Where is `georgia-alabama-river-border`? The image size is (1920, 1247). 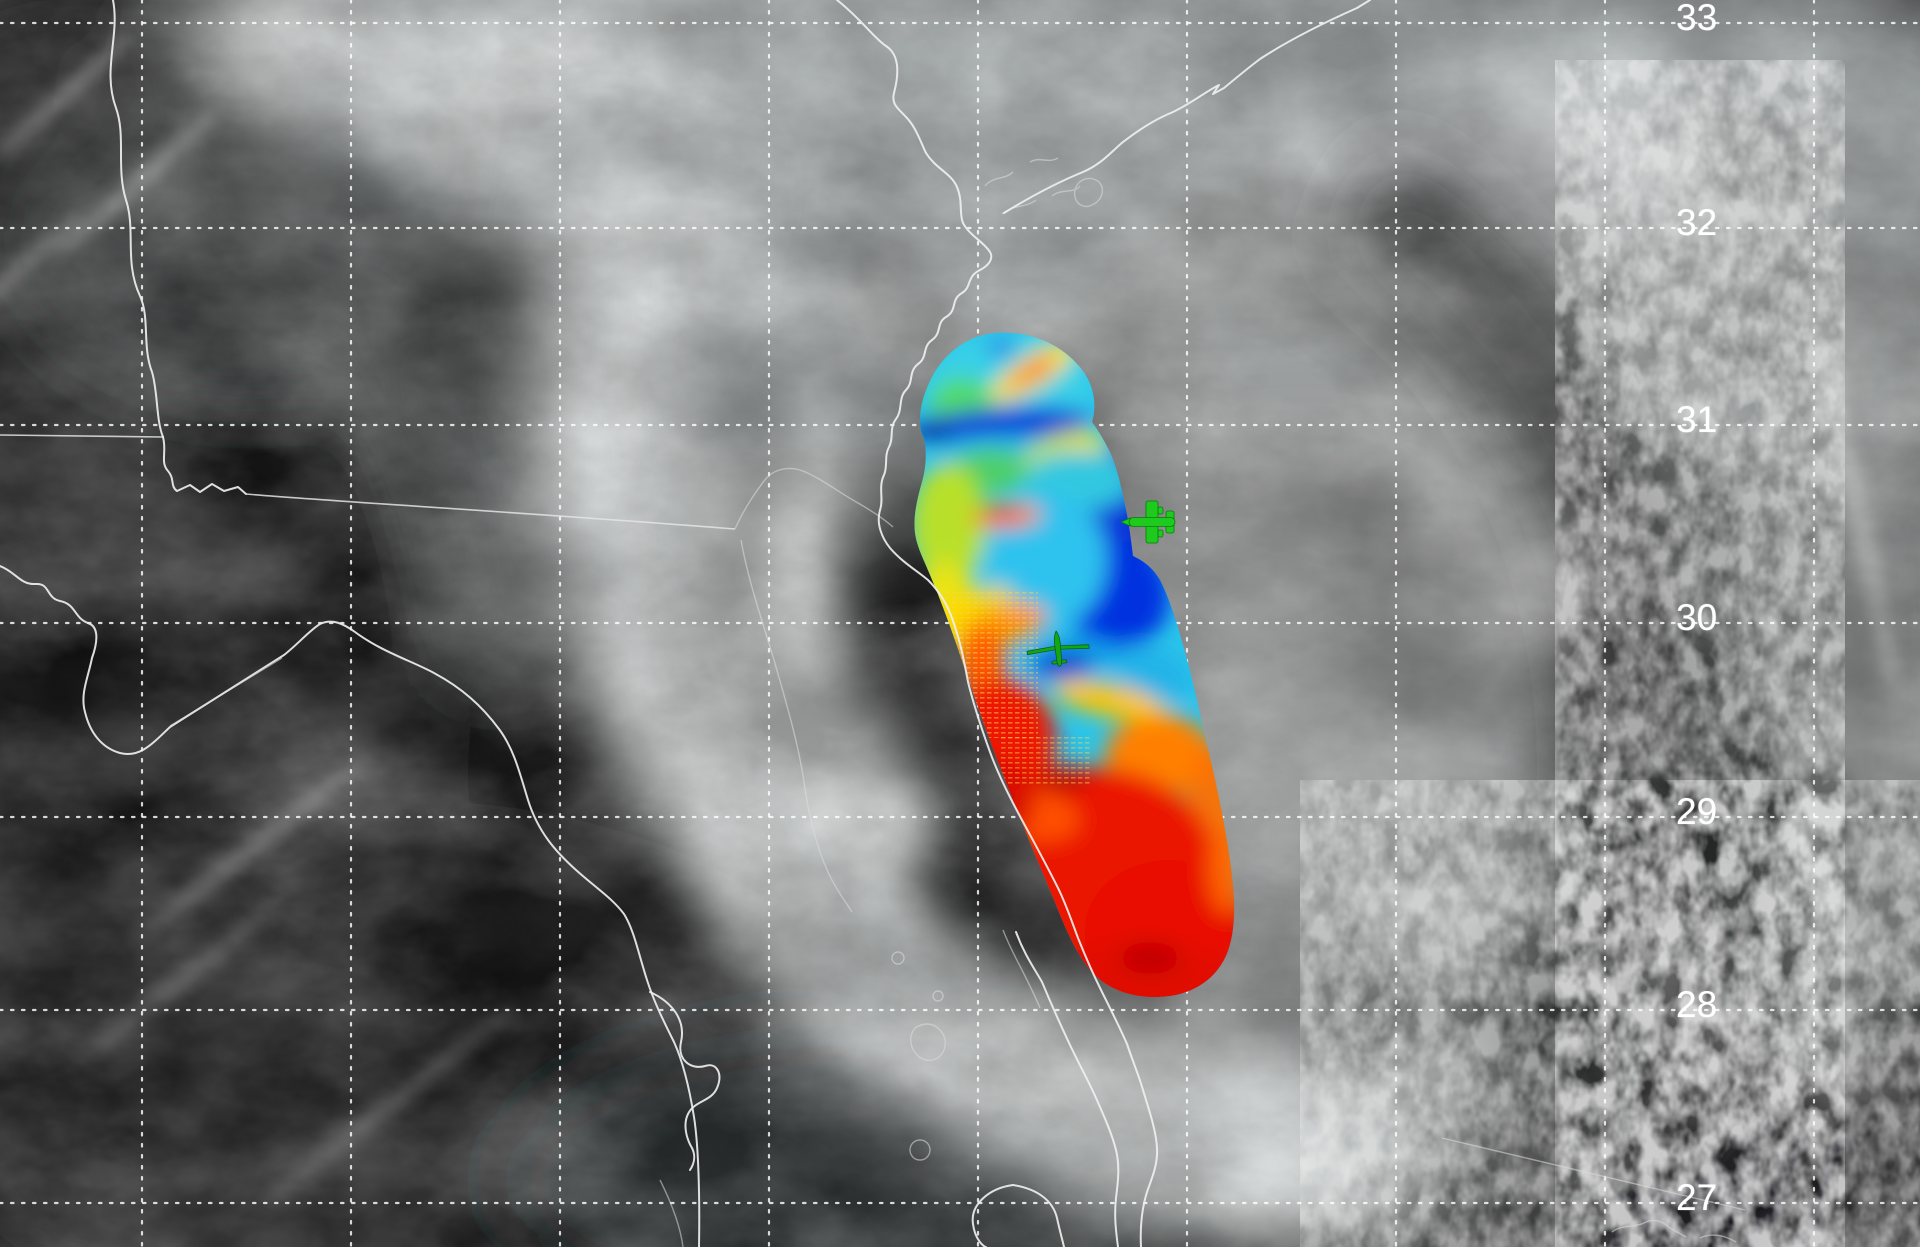 georgia-alabama-river-border is located at coordinates (136, 219).